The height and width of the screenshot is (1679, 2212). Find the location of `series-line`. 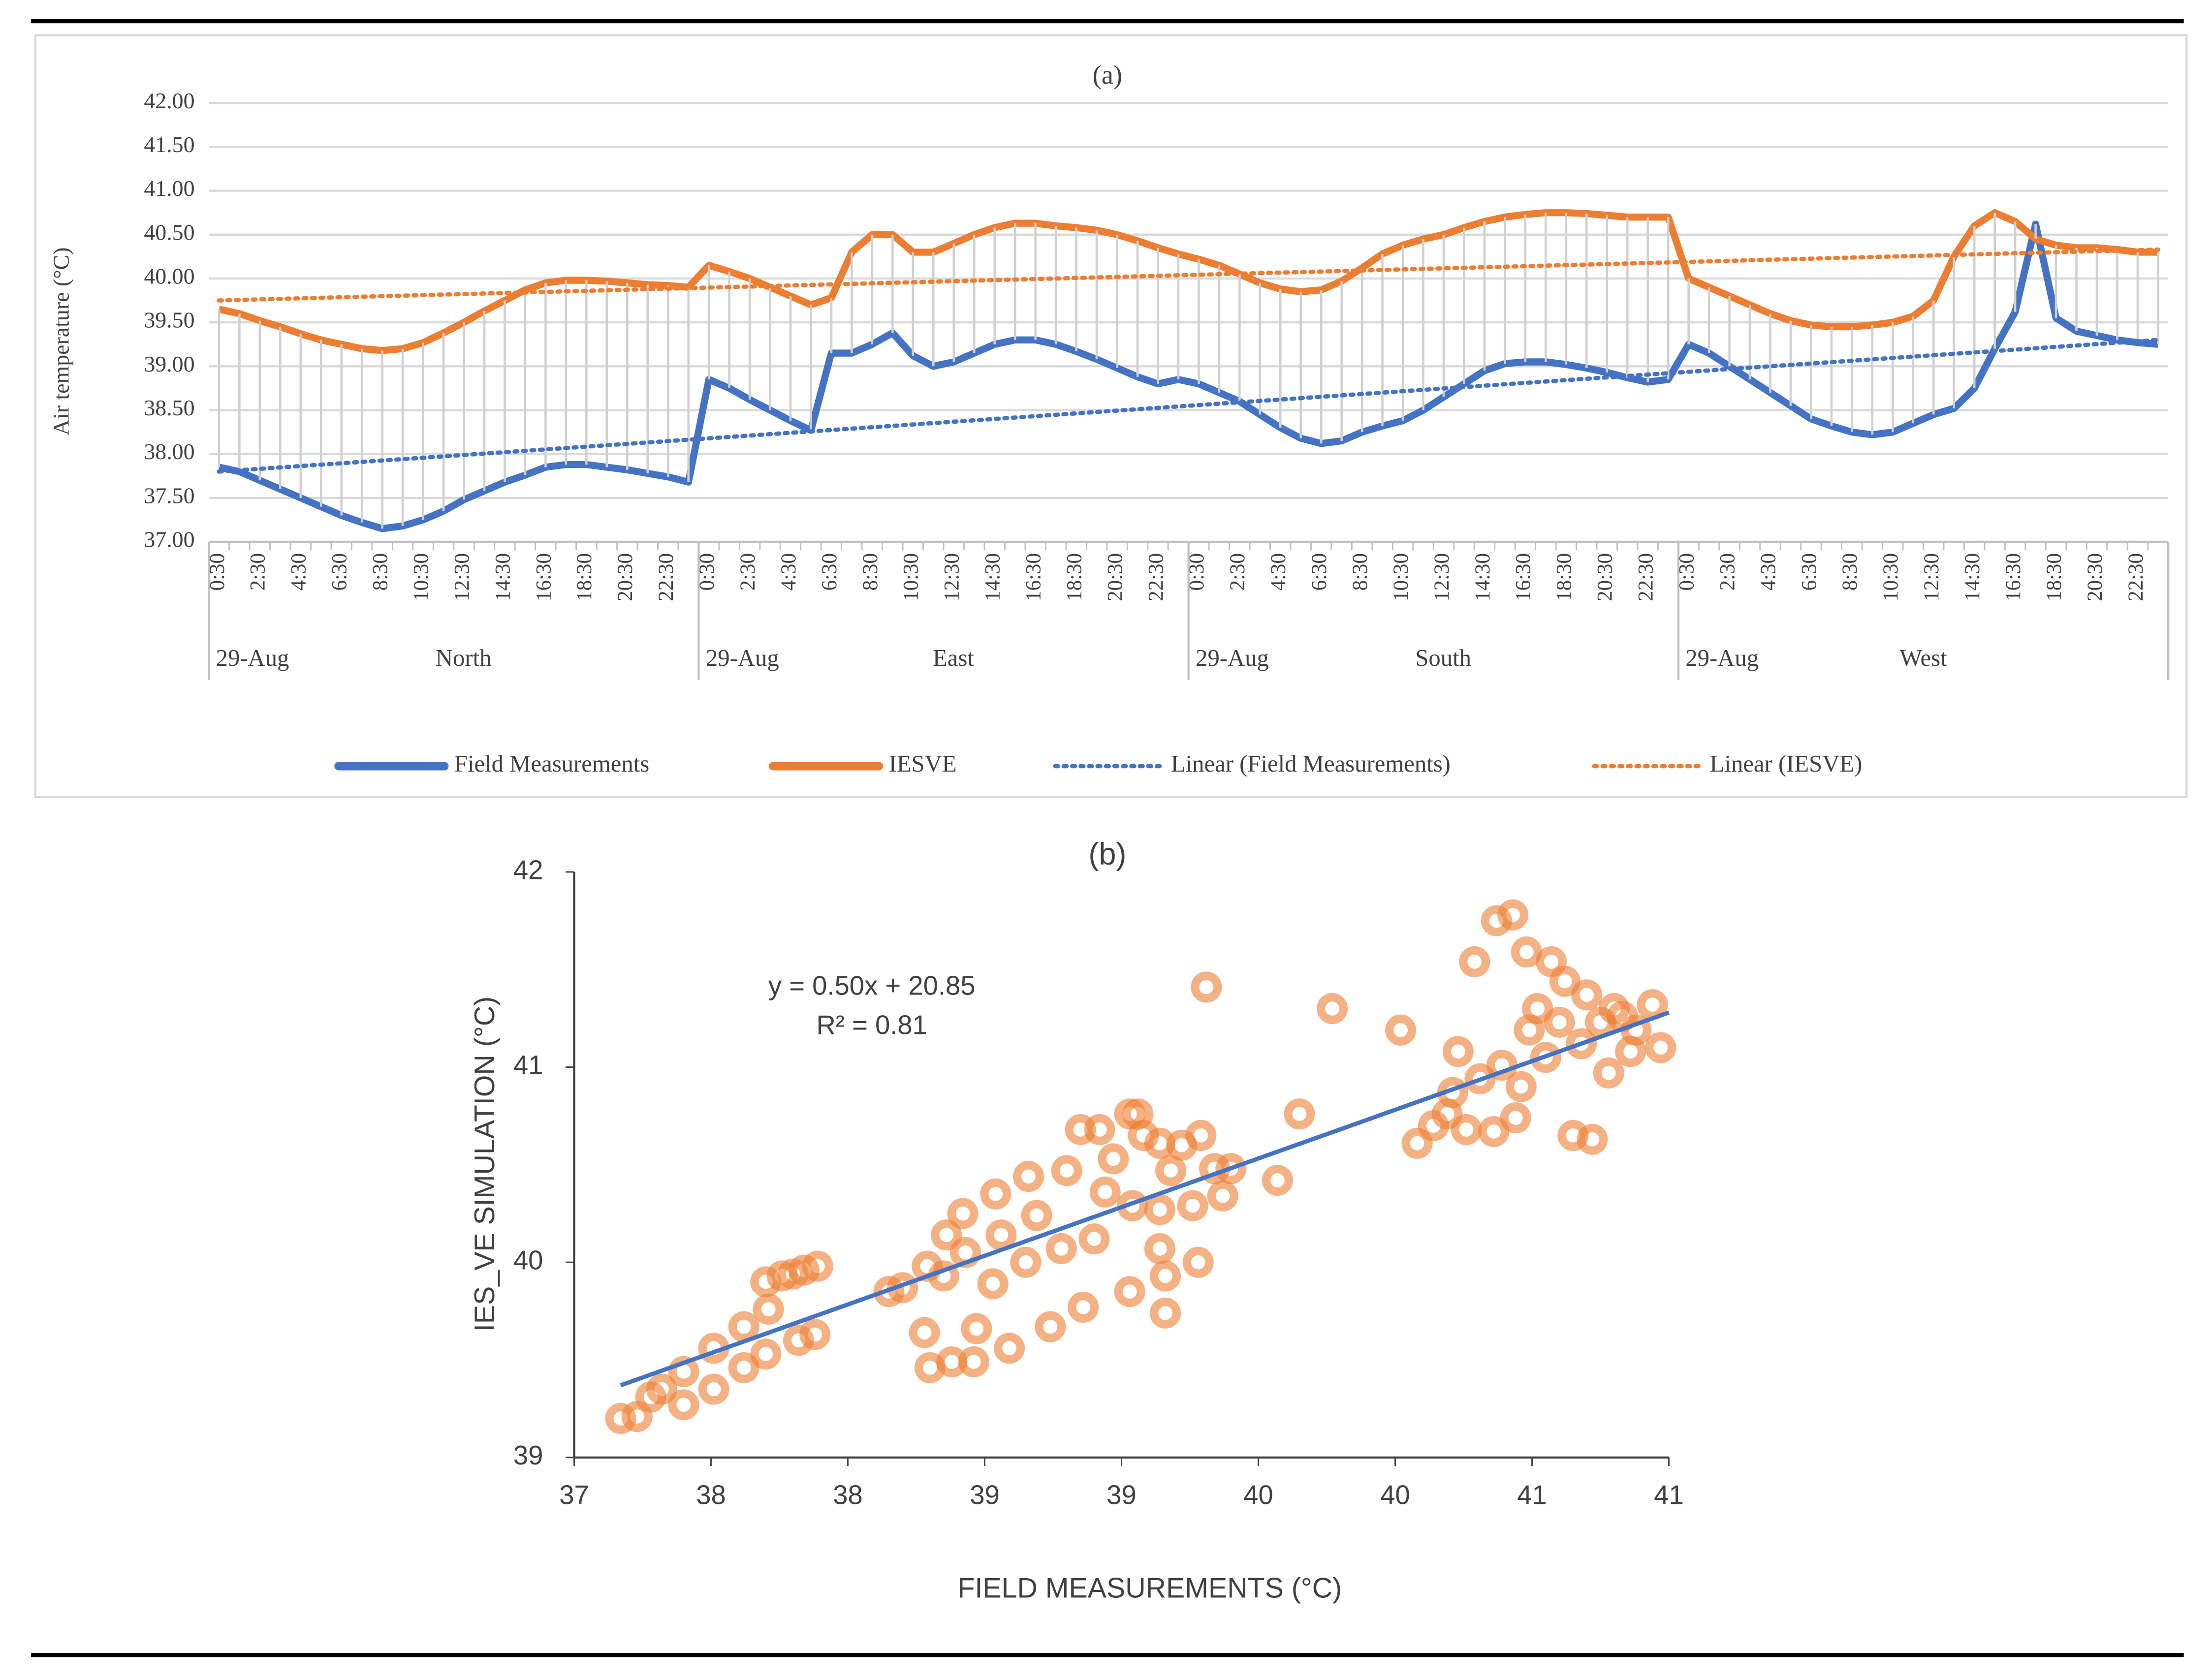

series-line is located at coordinates (1188, 282).